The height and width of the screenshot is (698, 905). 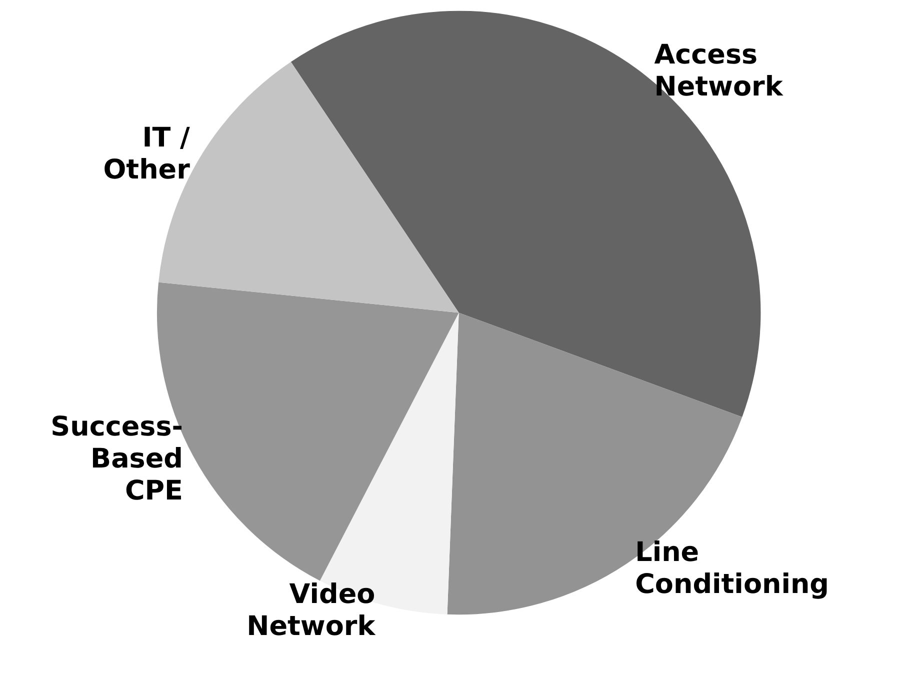 I want to click on slice-label: Access Network, so click(x=719, y=70).